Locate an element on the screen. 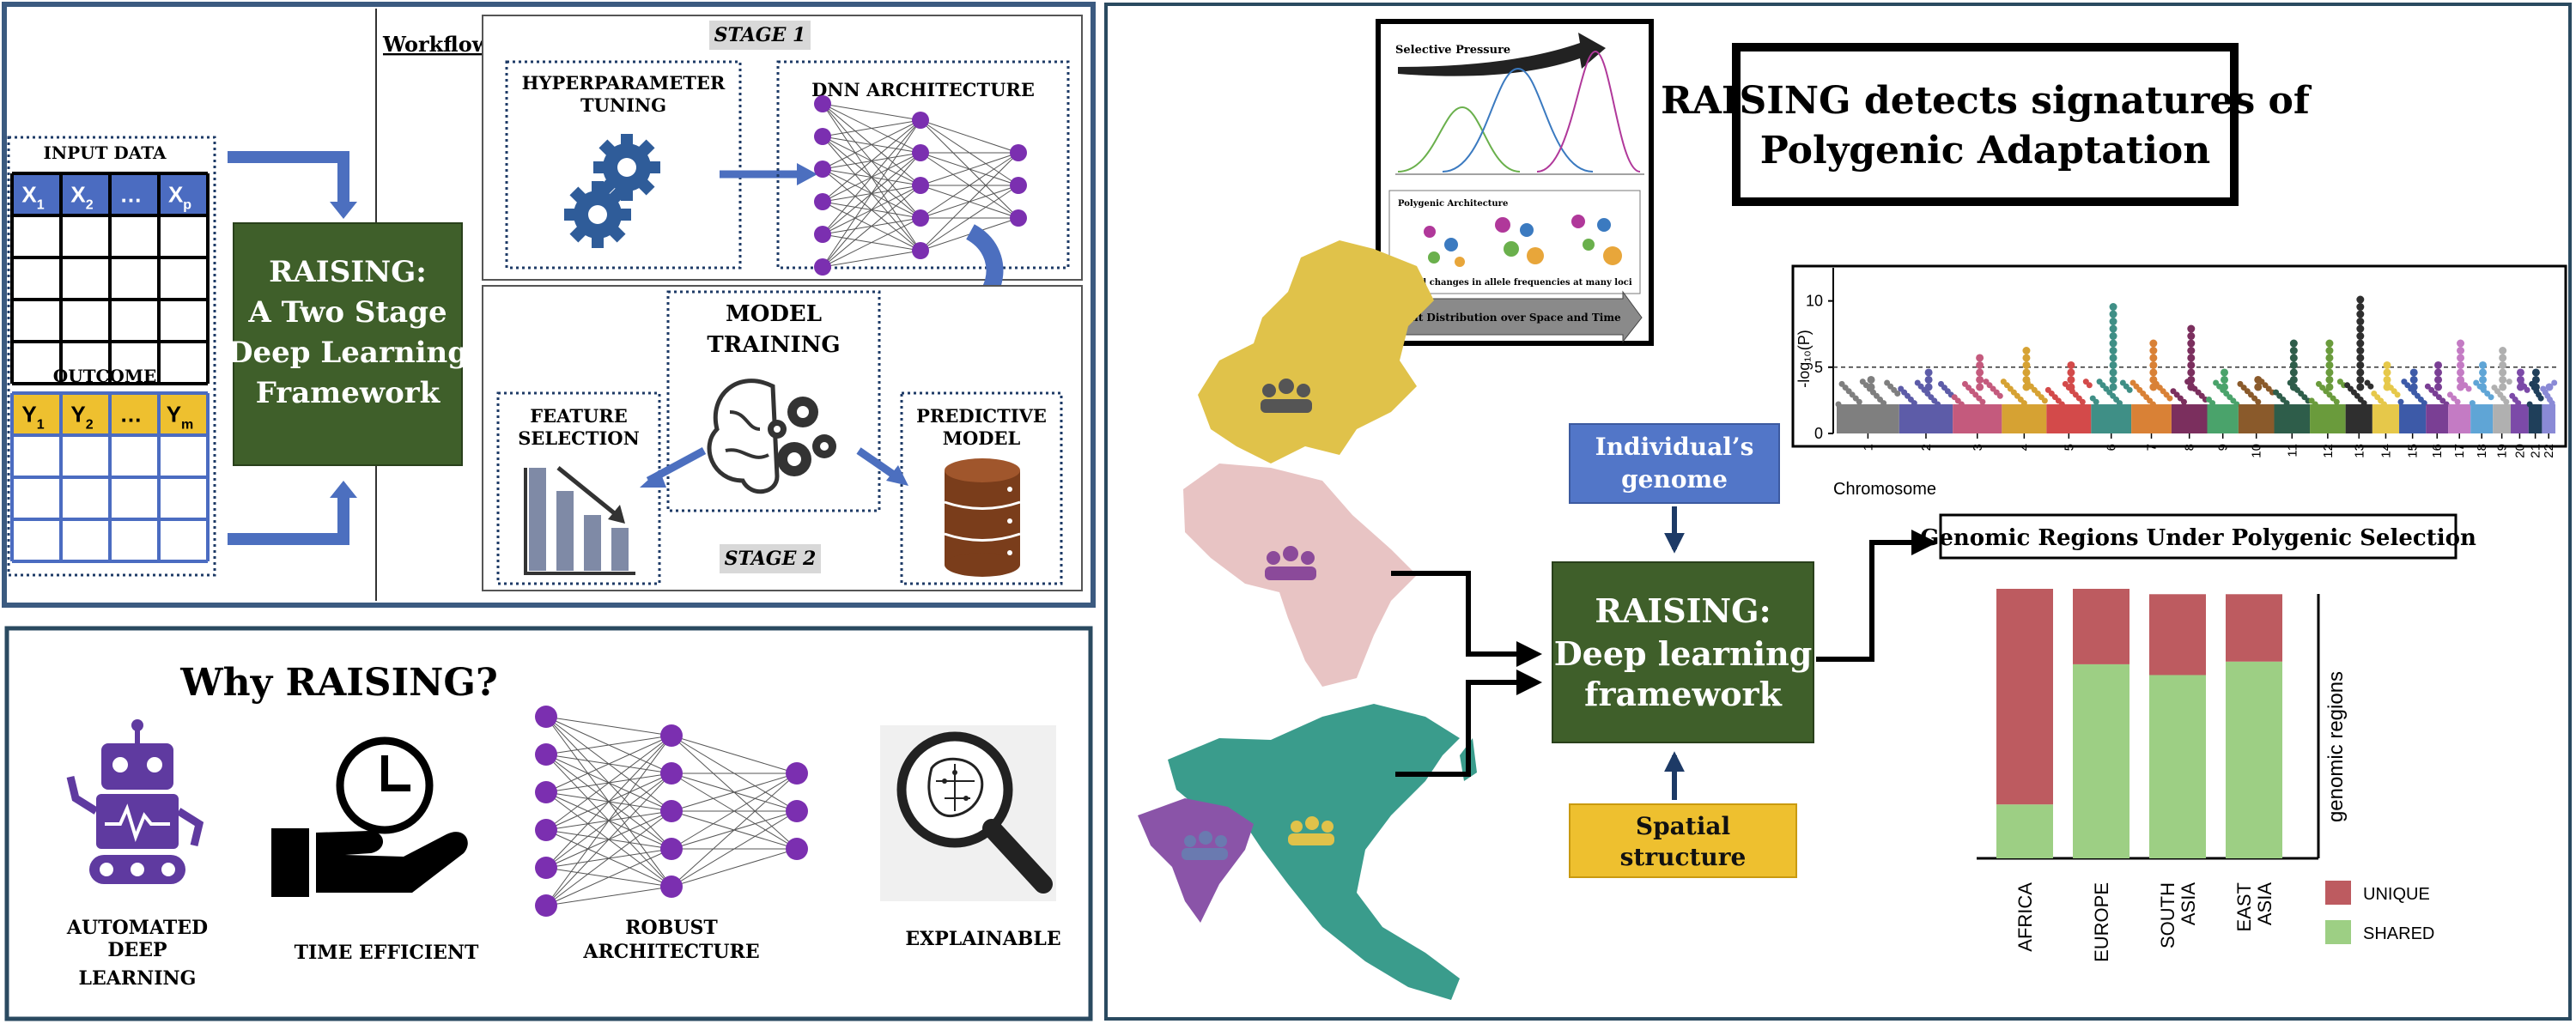  polygenic-dots is located at coordinates (1523, 241).